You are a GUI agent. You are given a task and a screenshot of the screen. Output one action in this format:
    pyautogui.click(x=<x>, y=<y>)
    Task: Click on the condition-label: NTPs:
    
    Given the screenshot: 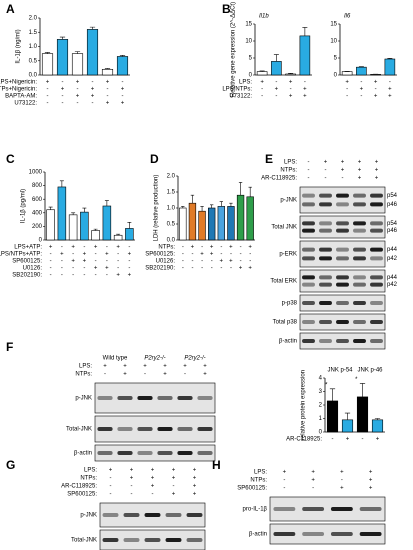 What is the action you would take?
    pyautogui.click(x=83, y=375)
    